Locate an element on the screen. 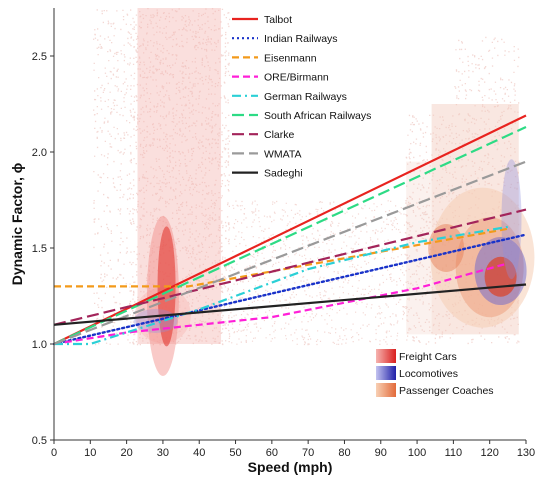 The image size is (550, 486). x-tick-label: 100 is located at coordinates (417, 453).